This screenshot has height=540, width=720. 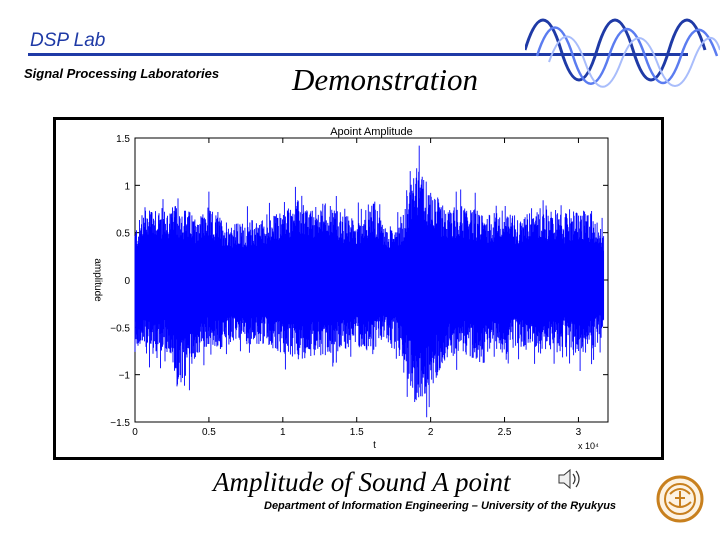 I want to click on y-axis-label: amplitude, so click(x=97, y=280).